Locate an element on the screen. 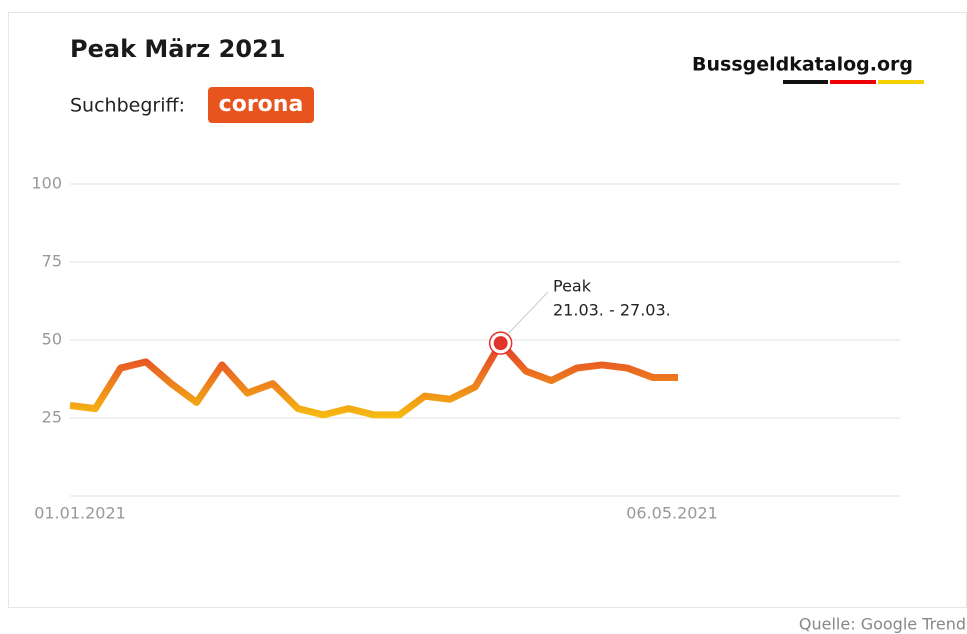 This screenshot has height=634, width=967. annotation-leader is located at coordinates (528, 312).